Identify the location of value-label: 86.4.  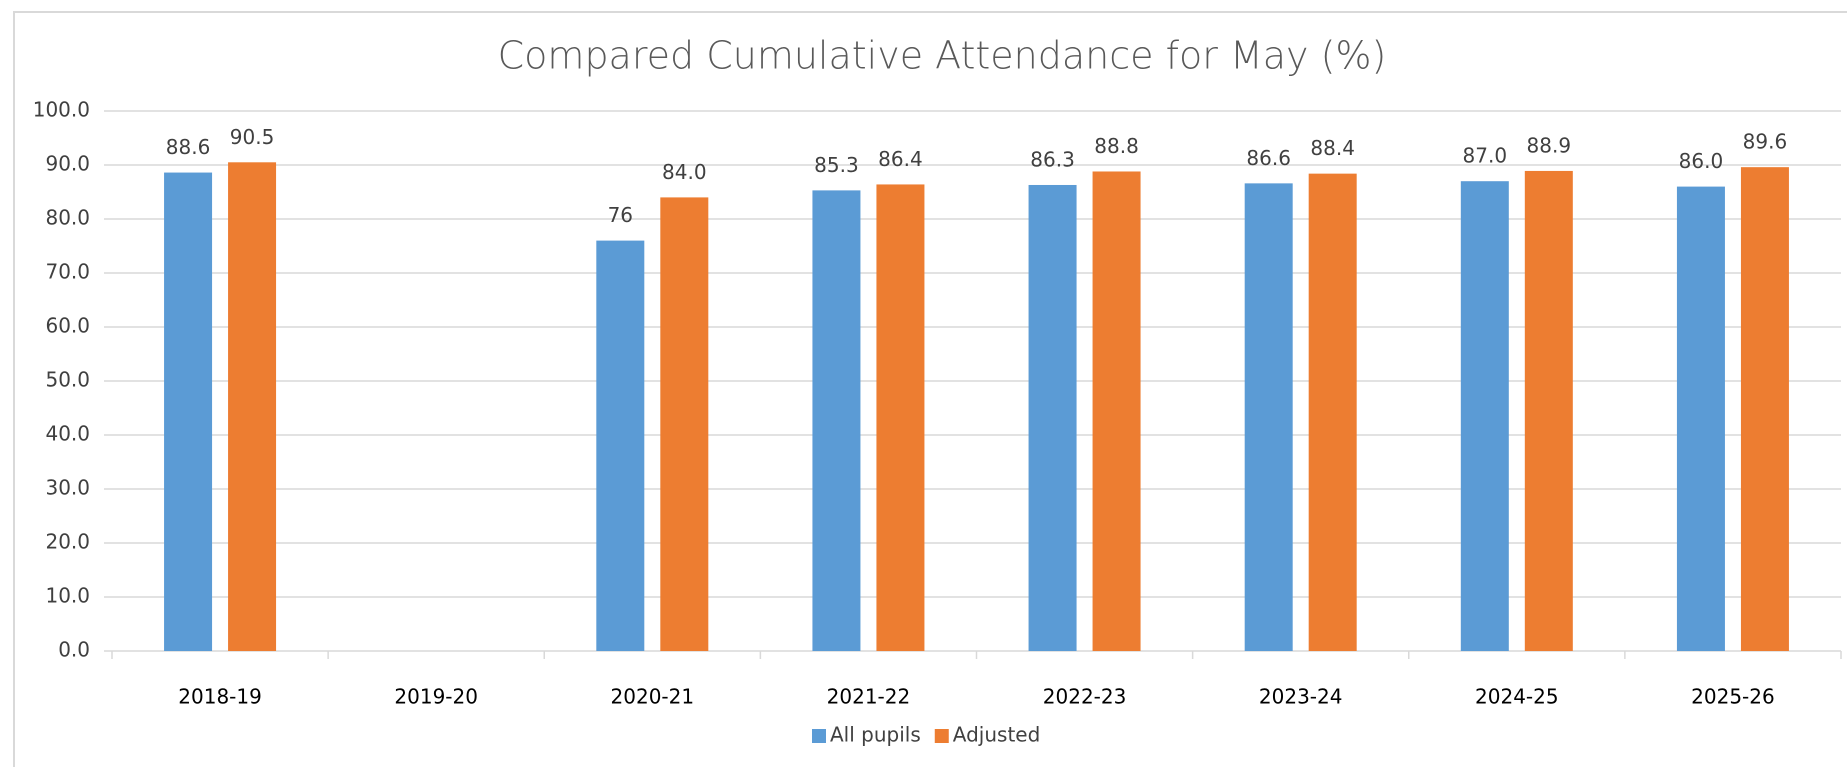
(900, 159).